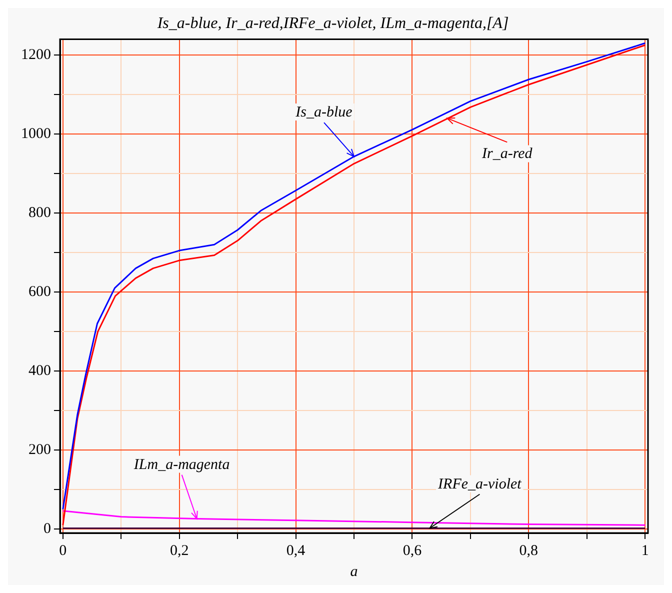  Describe the element at coordinates (528, 550) in the screenshot. I see `x-tick-label: 0,8` at that location.